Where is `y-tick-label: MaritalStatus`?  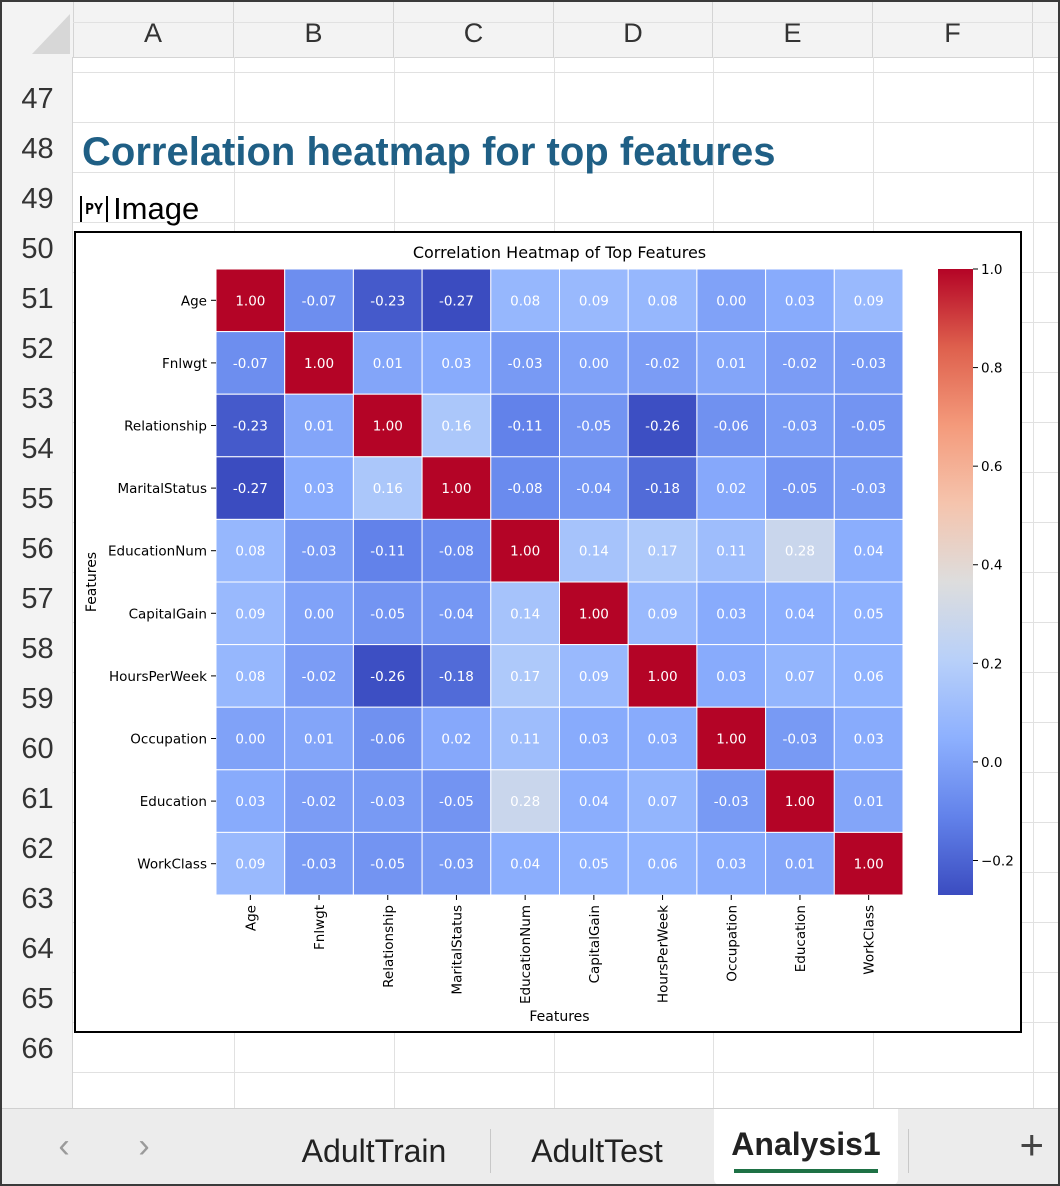
y-tick-label: MaritalStatus is located at coordinates (162, 489).